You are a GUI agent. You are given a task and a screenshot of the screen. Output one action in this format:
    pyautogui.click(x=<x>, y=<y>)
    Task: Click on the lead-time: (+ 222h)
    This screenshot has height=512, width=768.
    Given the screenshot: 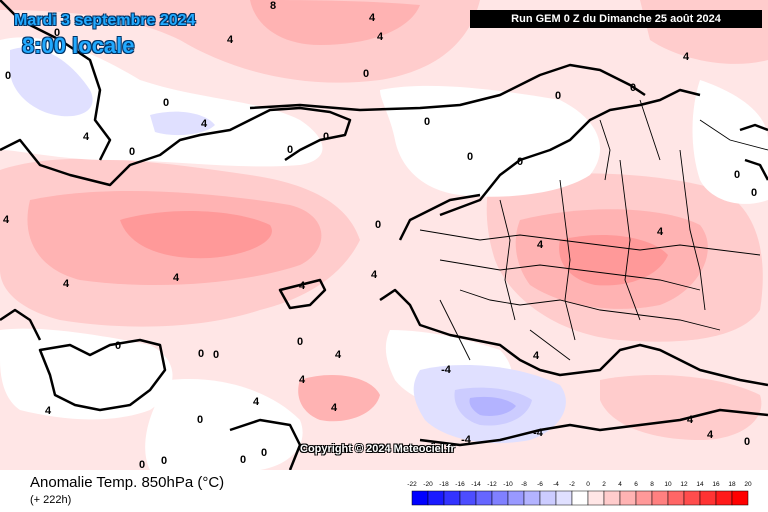 What is the action you would take?
    pyautogui.click(x=51, y=500)
    